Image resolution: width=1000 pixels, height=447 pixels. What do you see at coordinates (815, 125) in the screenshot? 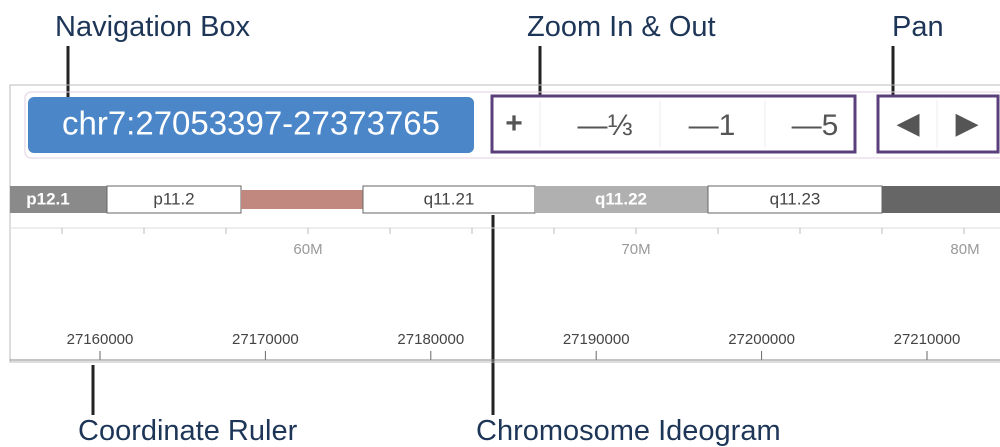
I see `zoom-button: —5` at bounding box center [815, 125].